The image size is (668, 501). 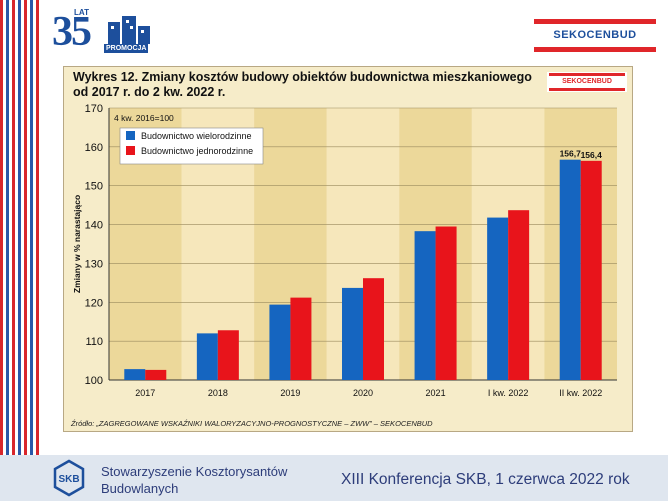 What do you see at coordinates (81, 12) in the screenshot?
I see `anniversary-word: LAT` at bounding box center [81, 12].